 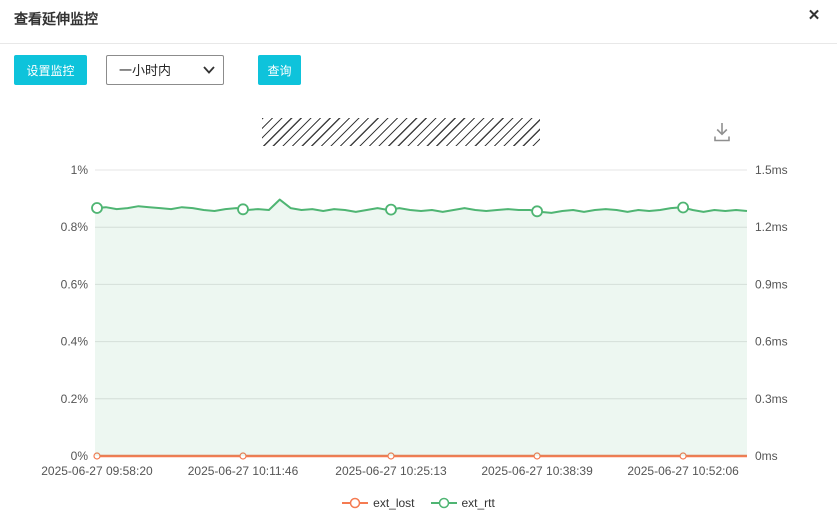 What do you see at coordinates (279, 70) in the screenshot?
I see `query-button: 查询` at bounding box center [279, 70].